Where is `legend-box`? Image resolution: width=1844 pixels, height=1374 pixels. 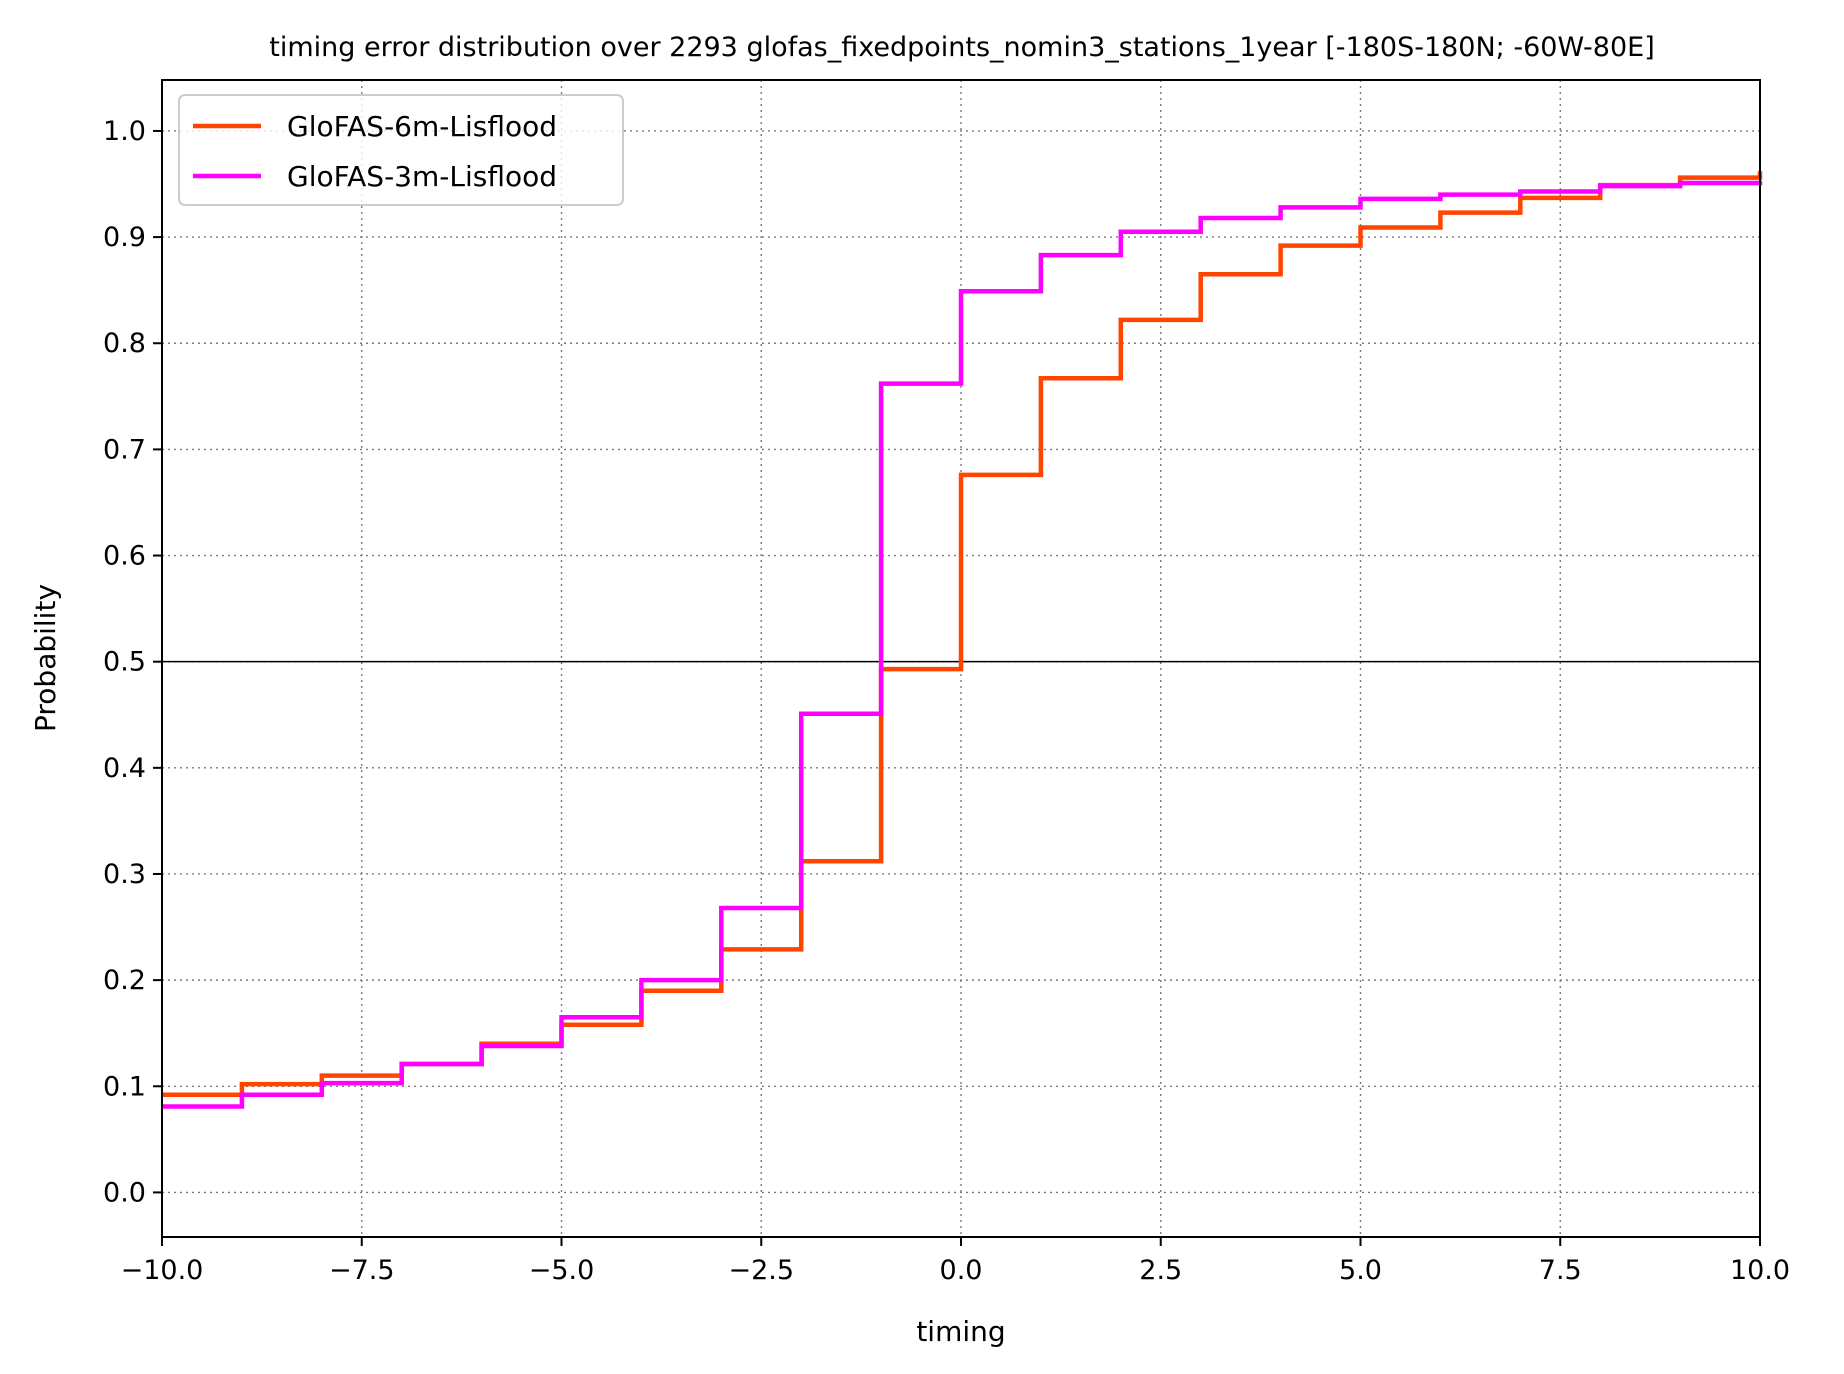 legend-box is located at coordinates (401, 150).